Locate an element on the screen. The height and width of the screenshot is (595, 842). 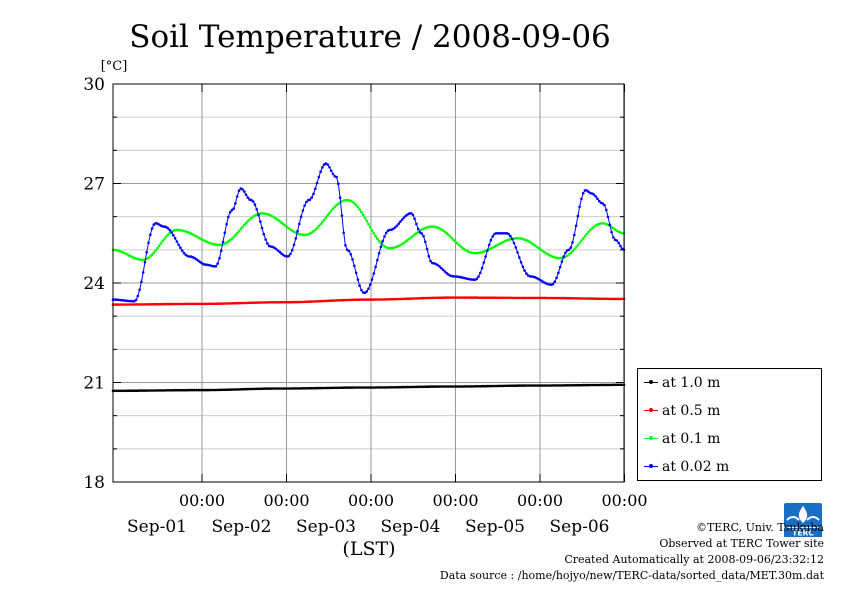
series-at-0-5-m is located at coordinates (368, 301).